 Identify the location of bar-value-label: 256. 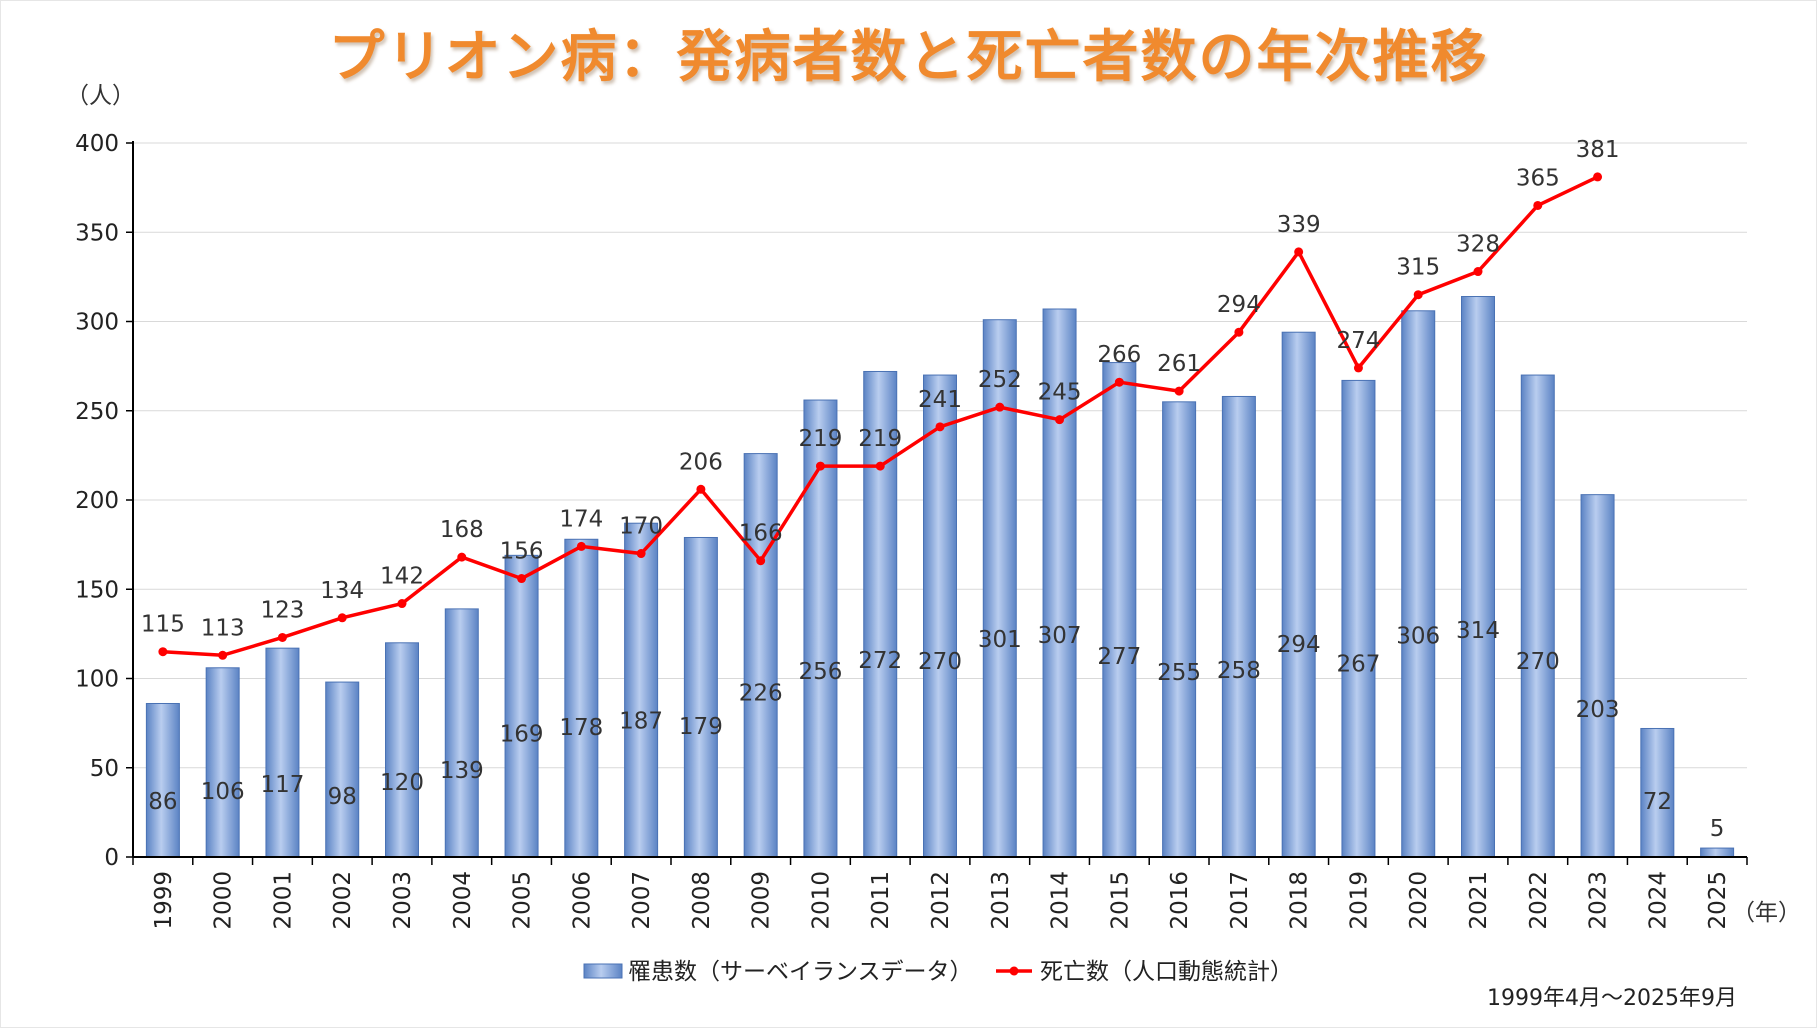
(820, 672).